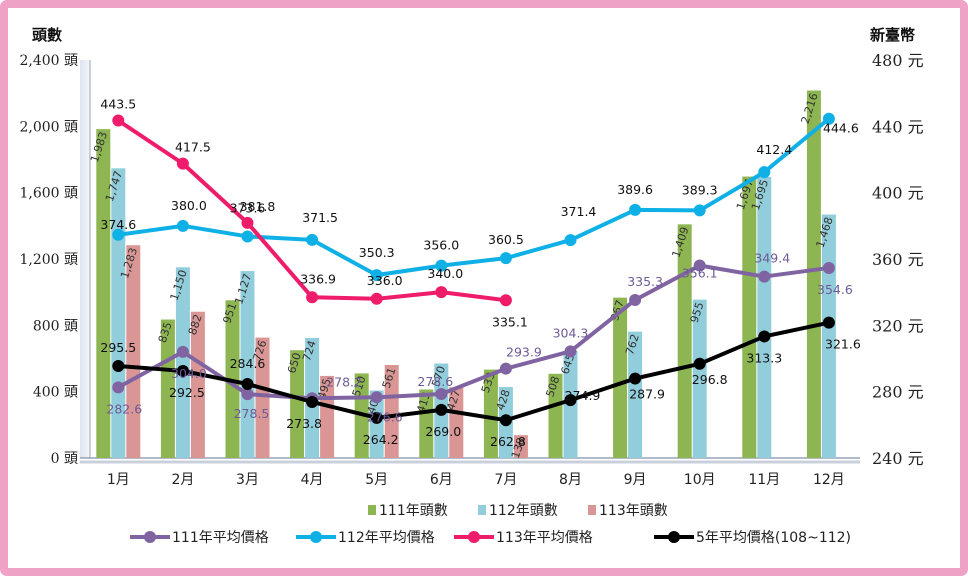  I want to click on x-category-label: 3月, so click(247, 480).